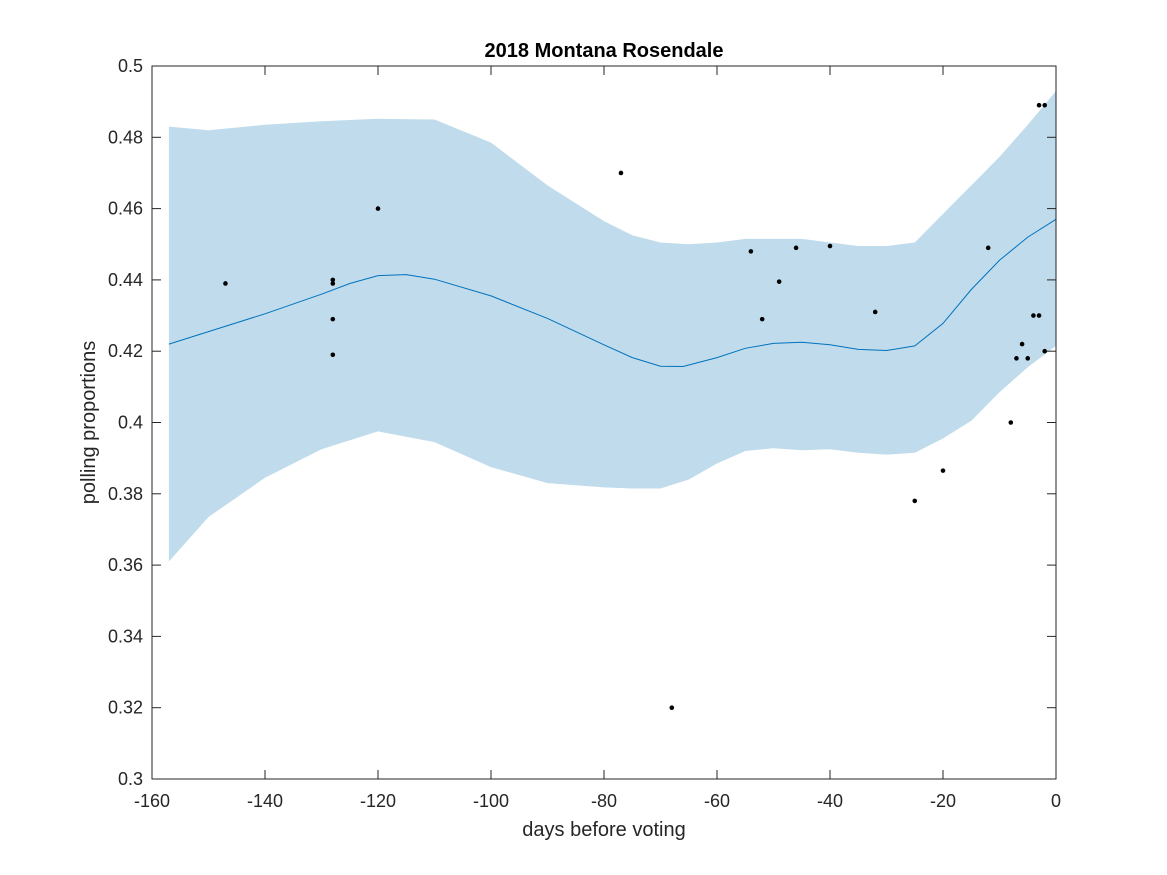 The width and height of the screenshot is (1167, 875). What do you see at coordinates (130, 423) in the screenshot?
I see `y-tick-label: 0.4` at bounding box center [130, 423].